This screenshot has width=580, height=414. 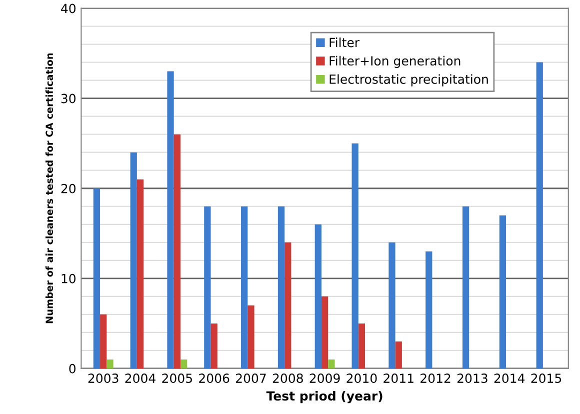 What do you see at coordinates (395, 62) in the screenshot?
I see `legend-label: Filter+Ion generation` at bounding box center [395, 62].